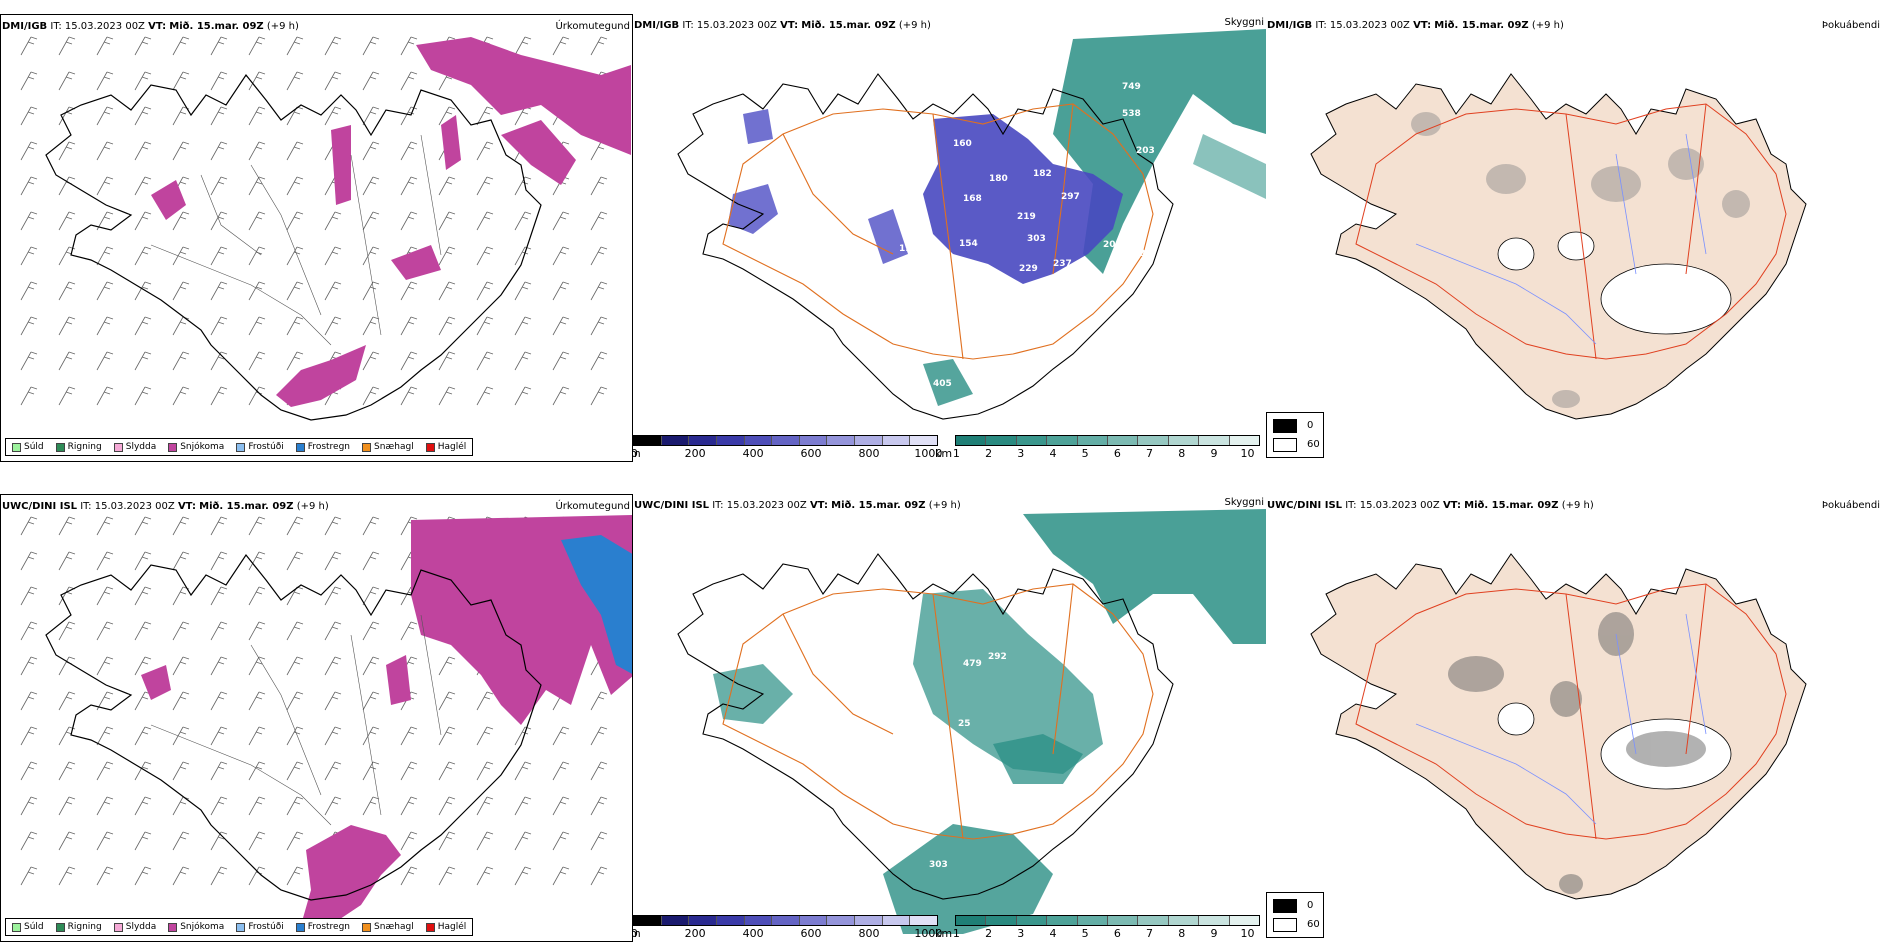 This screenshot has width=1900, height=950. What do you see at coordinates (1244, 502) in the screenshot?
I see `panel-name: Skyggni` at bounding box center [1244, 502].